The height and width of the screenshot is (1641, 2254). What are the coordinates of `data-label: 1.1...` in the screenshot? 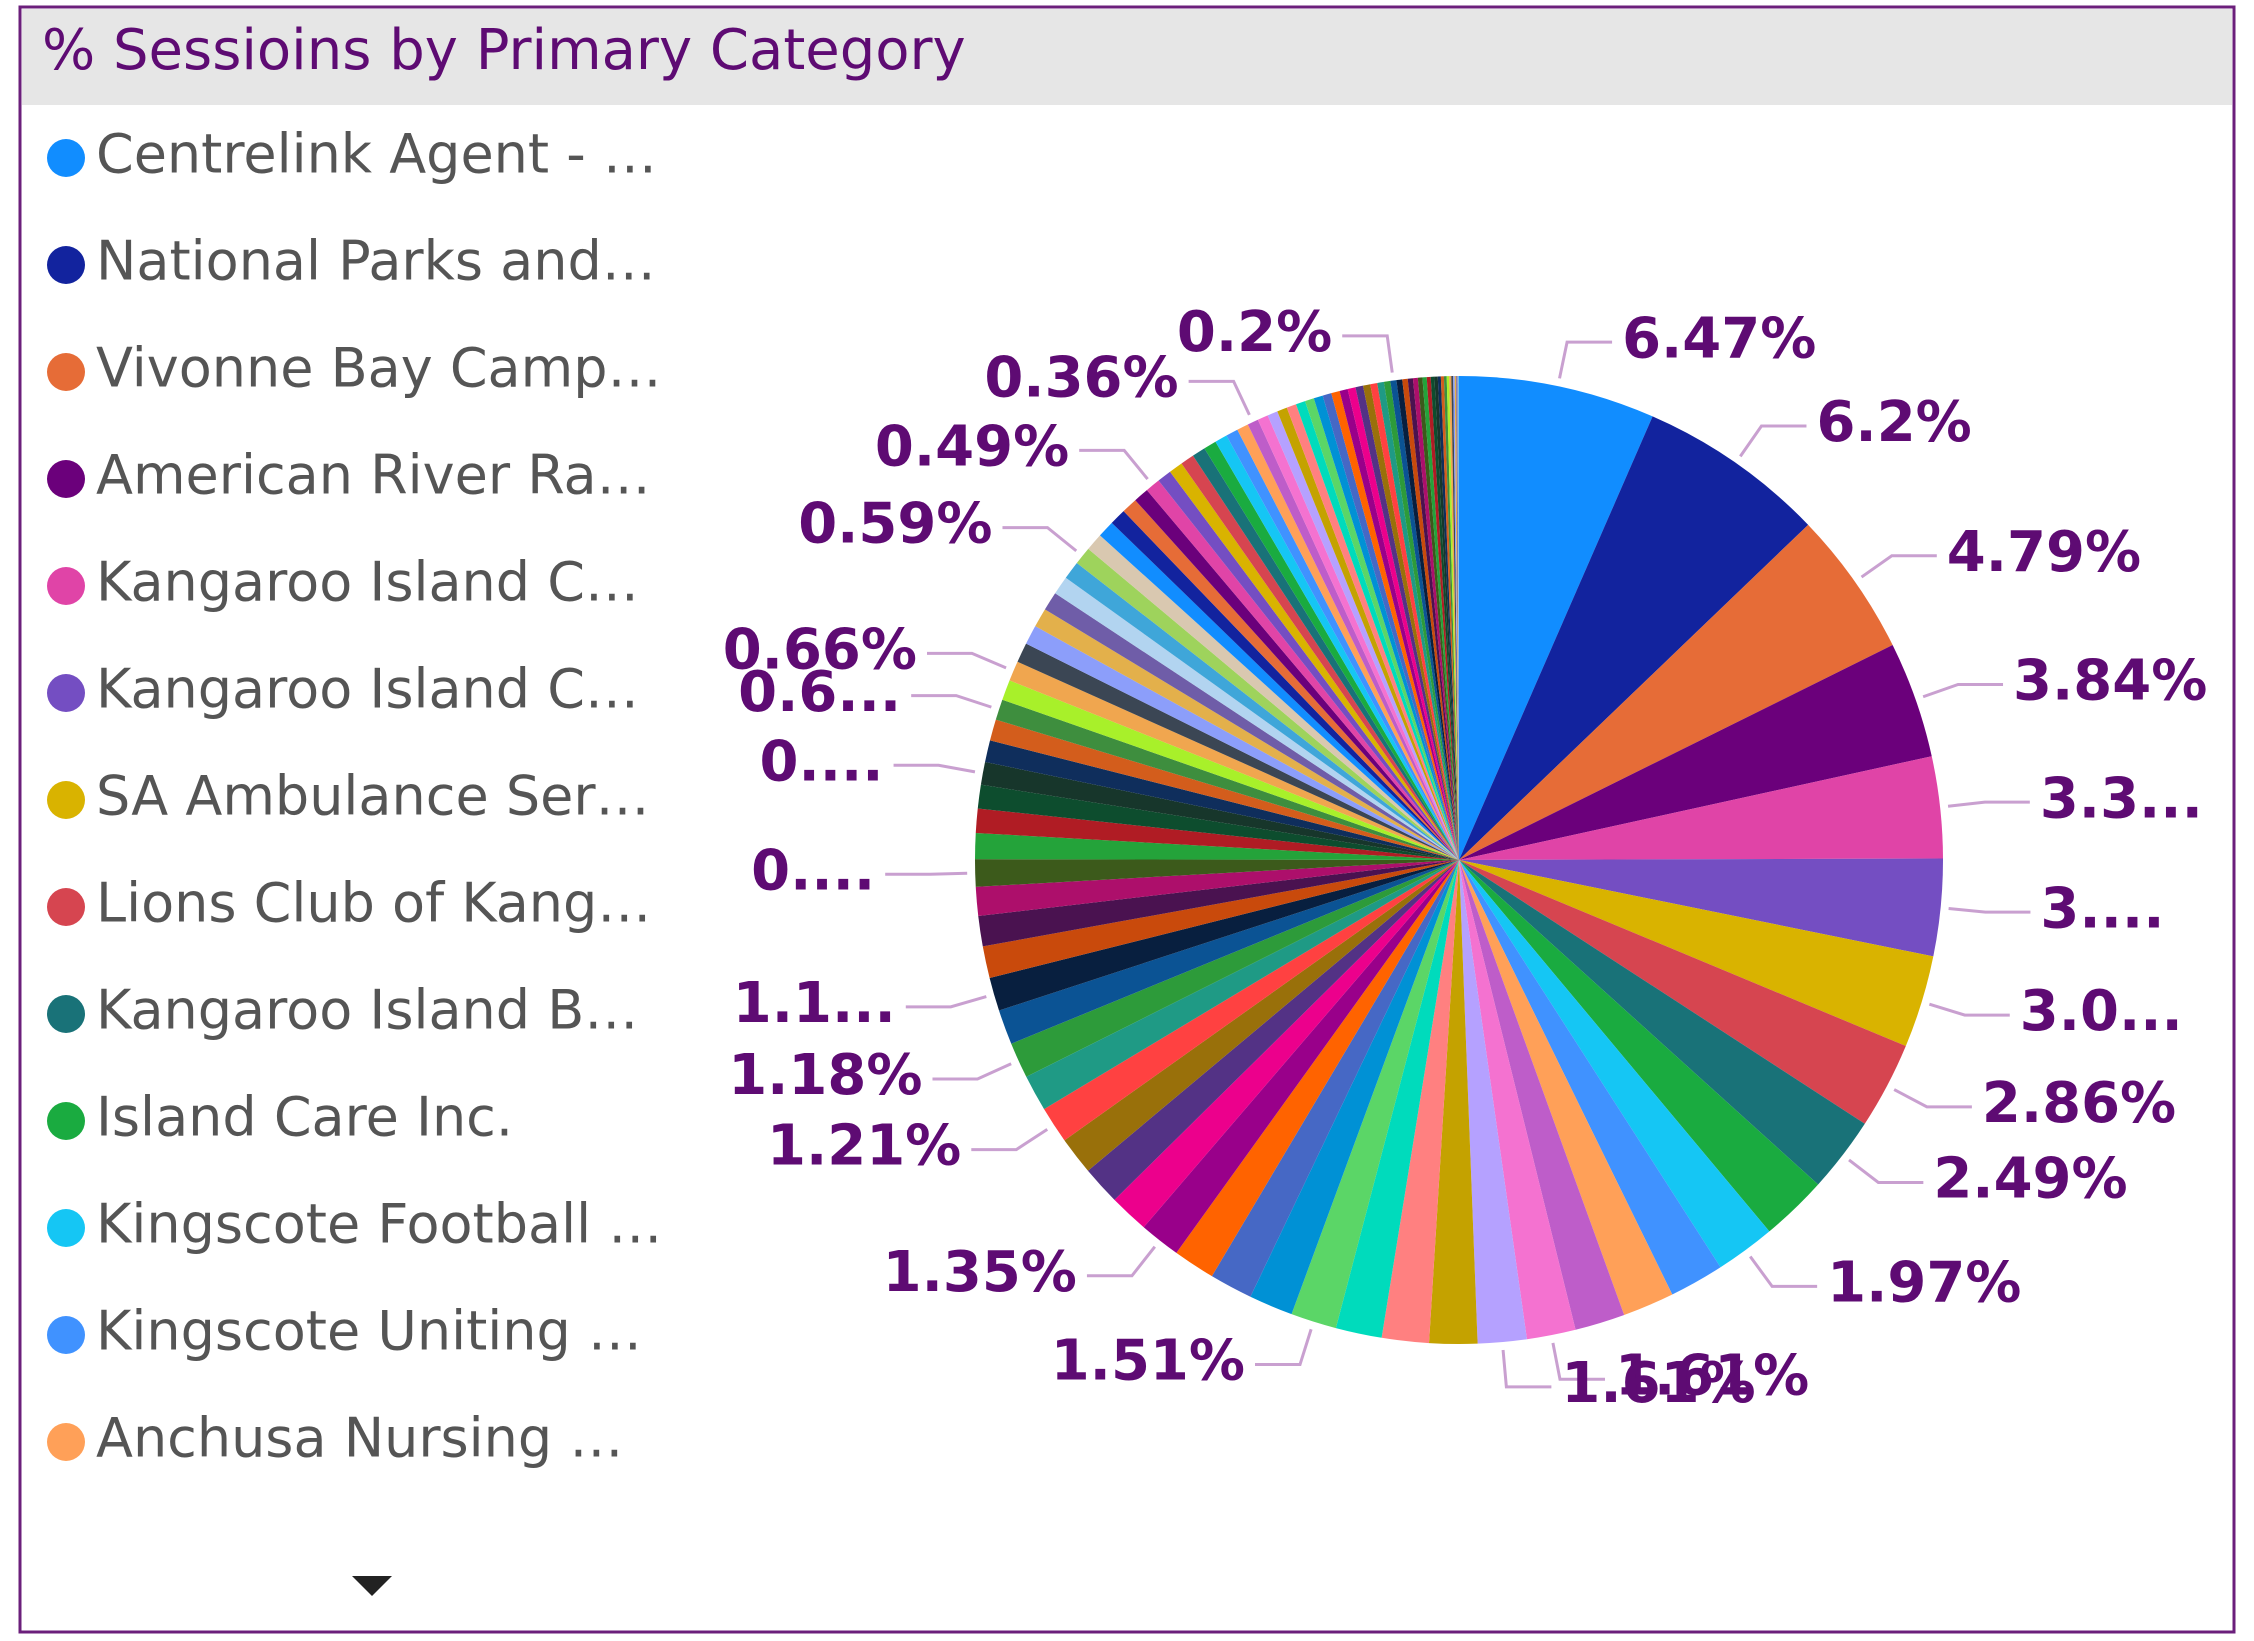 It's located at (814, 1003).